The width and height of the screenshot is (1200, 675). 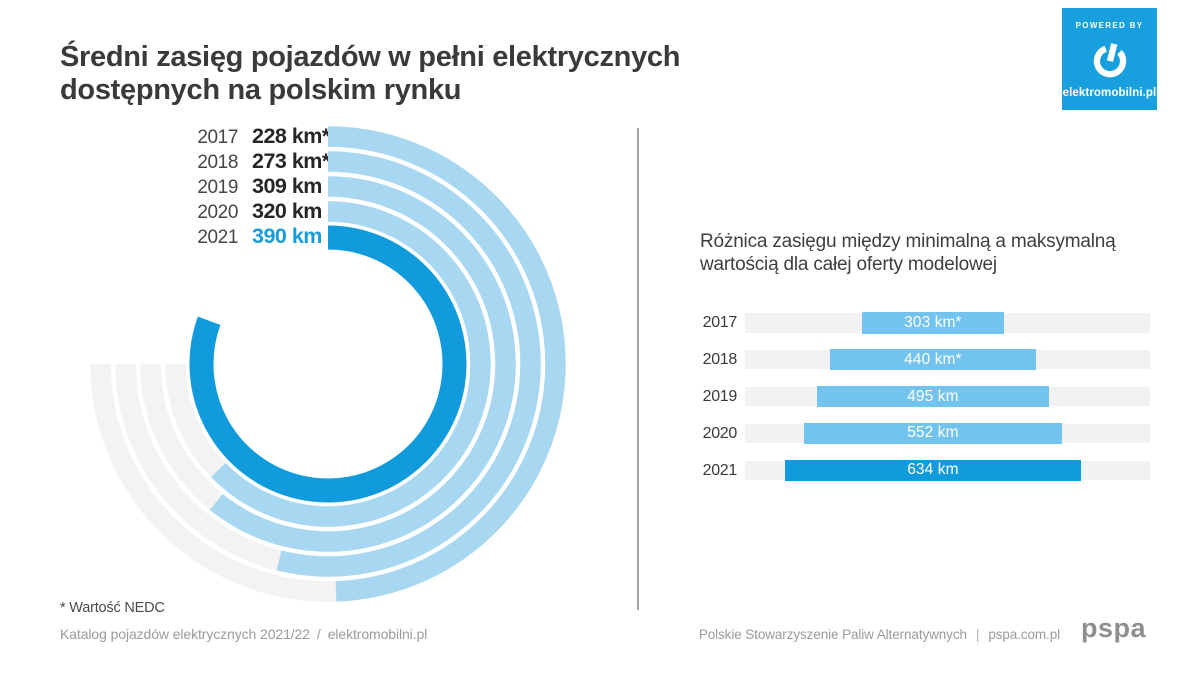 I want to click on radial-legend-year: 2020, so click(x=217, y=212).